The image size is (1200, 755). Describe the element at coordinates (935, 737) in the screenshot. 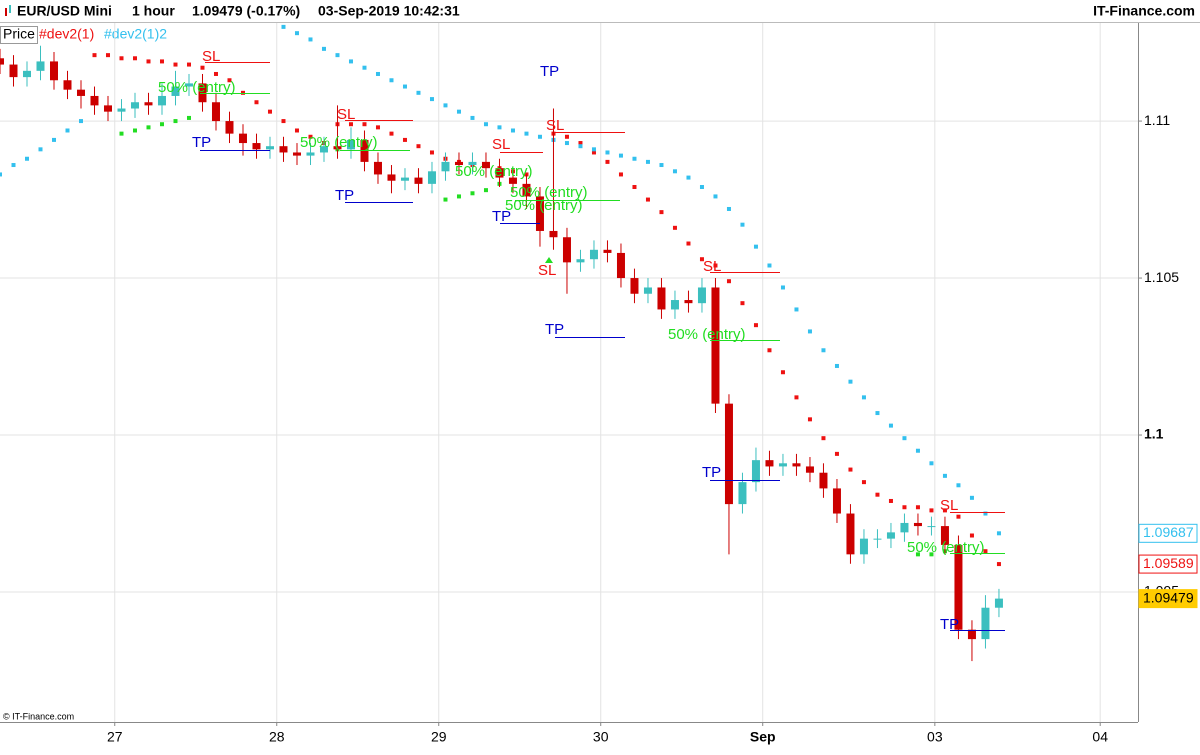

I see `x-tick-label: 03` at that location.